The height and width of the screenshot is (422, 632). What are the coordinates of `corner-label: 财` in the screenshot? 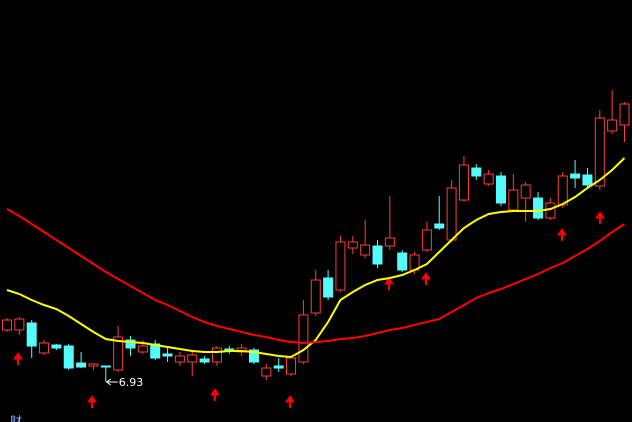 It's located at (16, 418).